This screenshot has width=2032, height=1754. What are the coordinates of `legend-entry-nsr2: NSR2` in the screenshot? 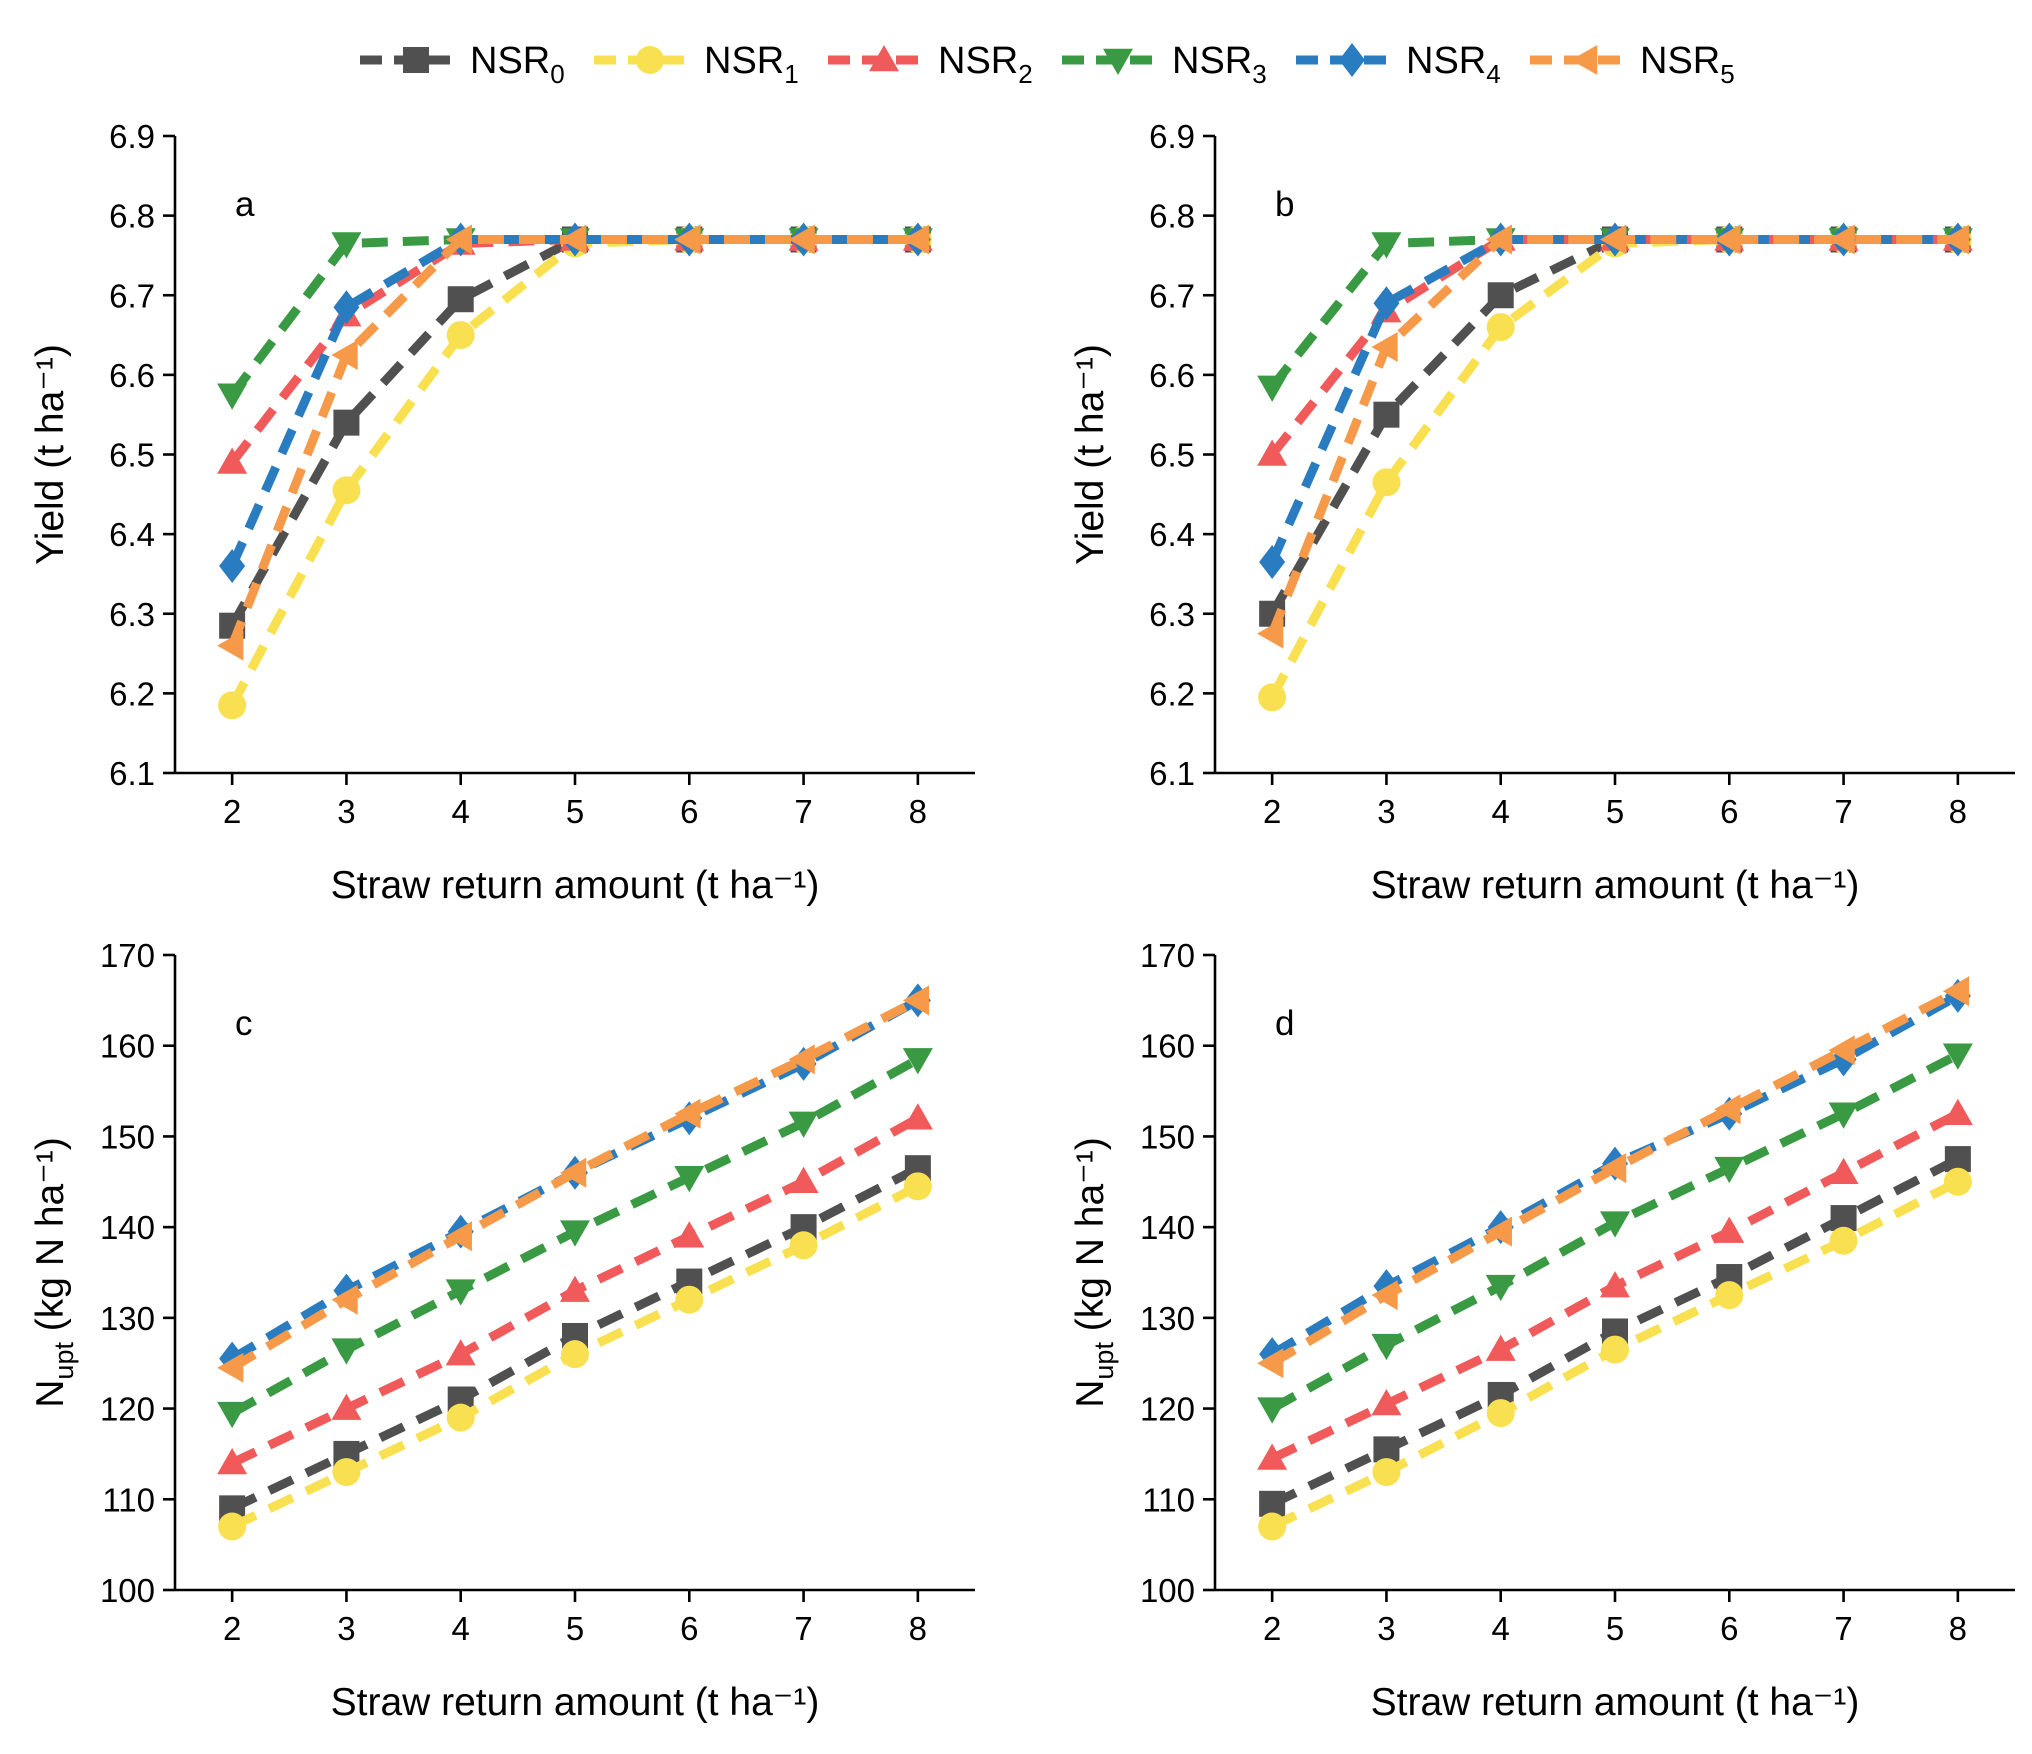 It's located at (930, 64).